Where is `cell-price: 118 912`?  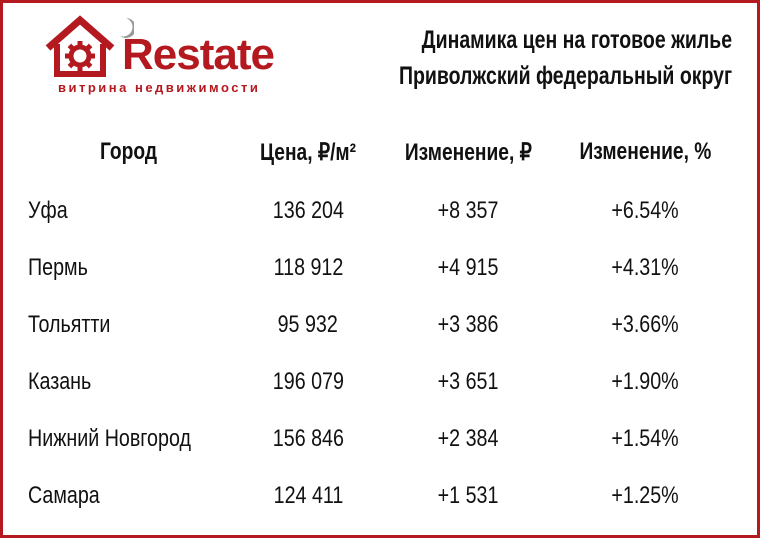
cell-price: 118 912 is located at coordinates (308, 267).